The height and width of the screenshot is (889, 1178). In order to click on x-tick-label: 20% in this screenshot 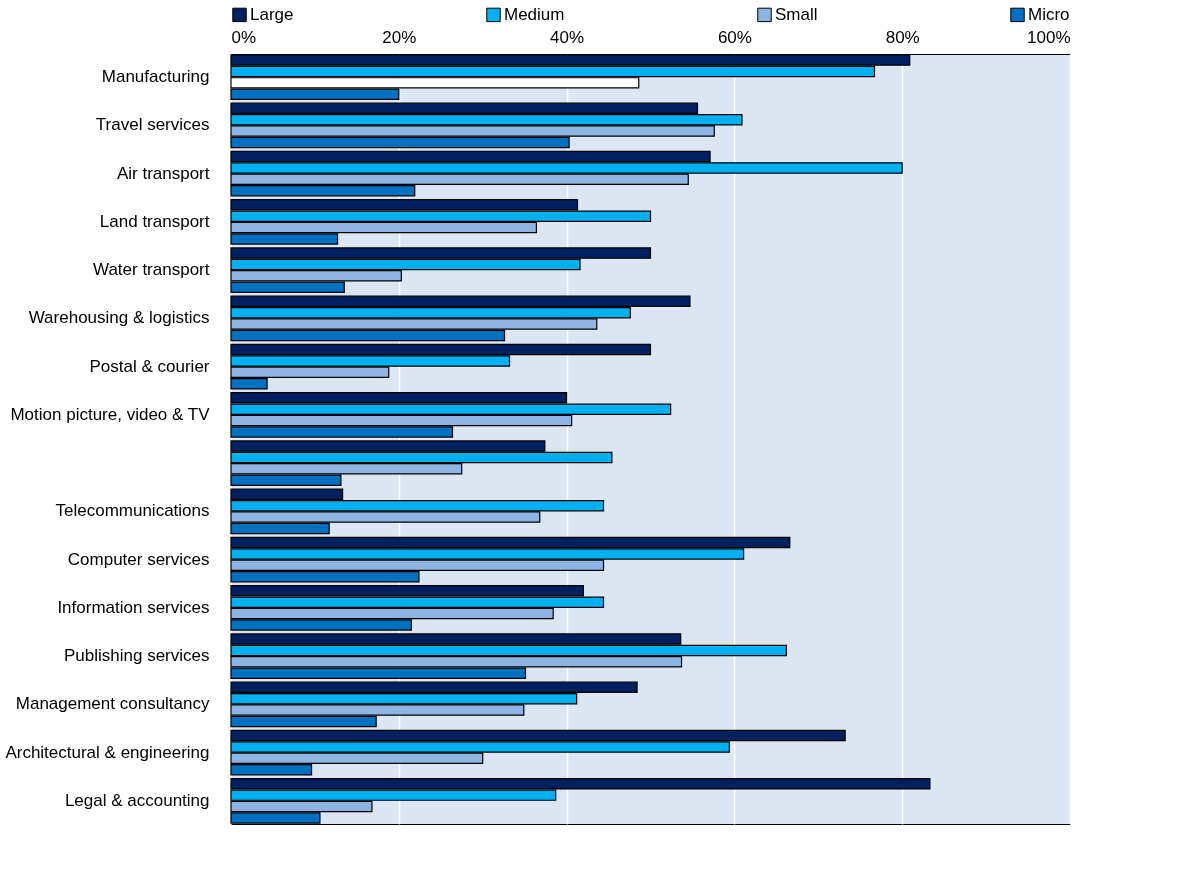, I will do `click(399, 37)`.